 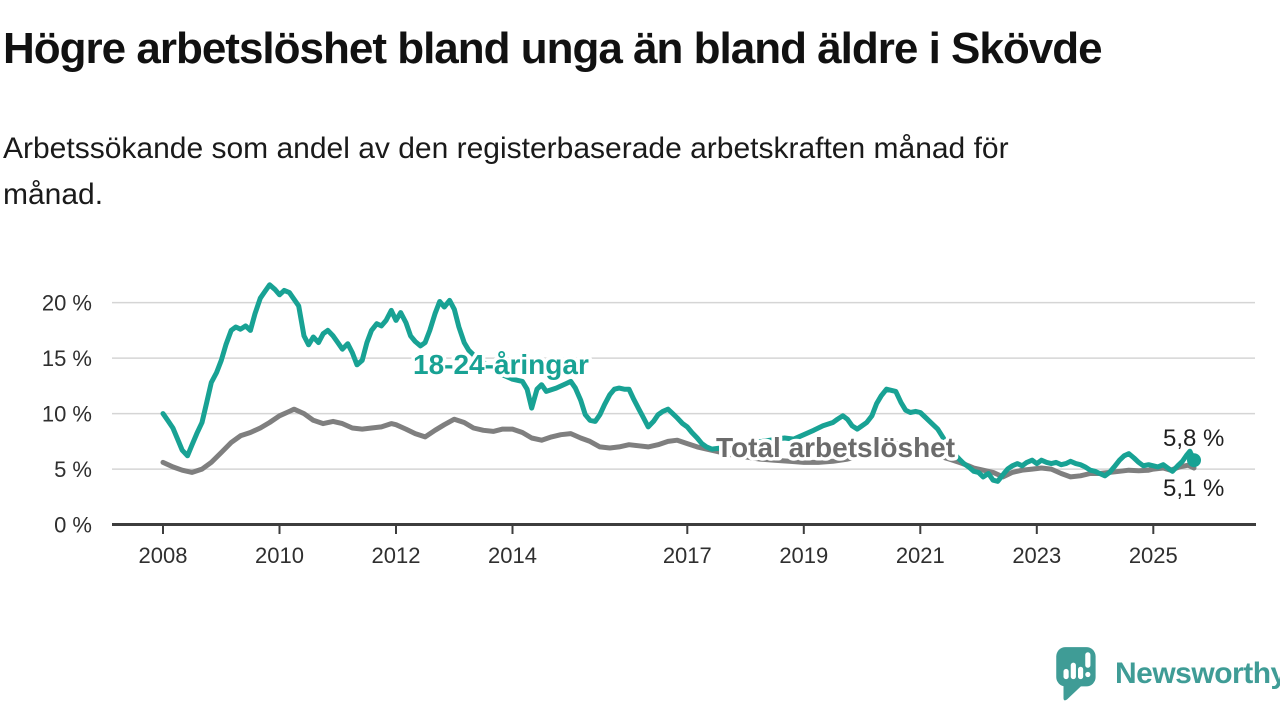 What do you see at coordinates (501, 364) in the screenshot?
I see `series-label-18-24: 18-24-åringar` at bounding box center [501, 364].